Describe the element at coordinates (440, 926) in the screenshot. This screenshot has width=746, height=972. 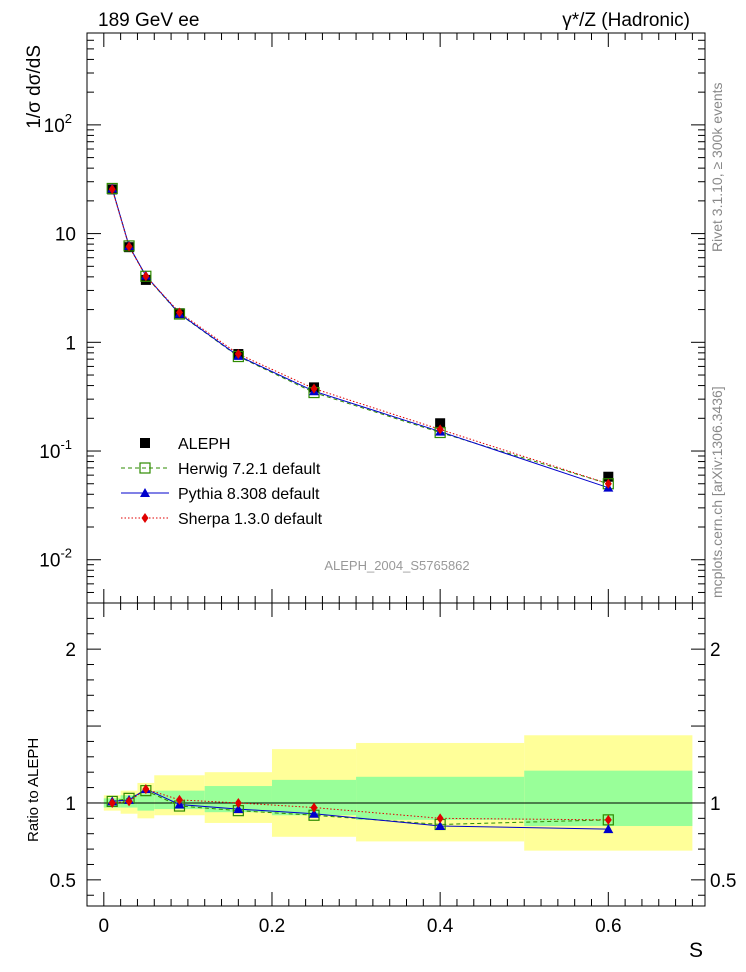
I see `x-tick-label: 0.4` at that location.